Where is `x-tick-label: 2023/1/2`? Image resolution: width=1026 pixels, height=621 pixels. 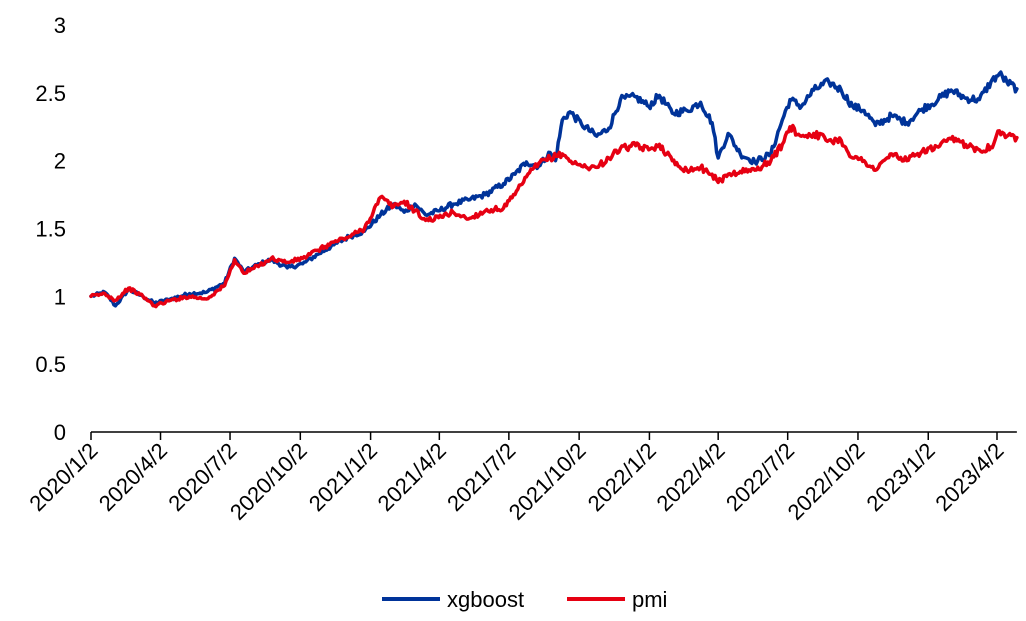
x-tick-label: 2023/1/2 is located at coordinates (901, 477).